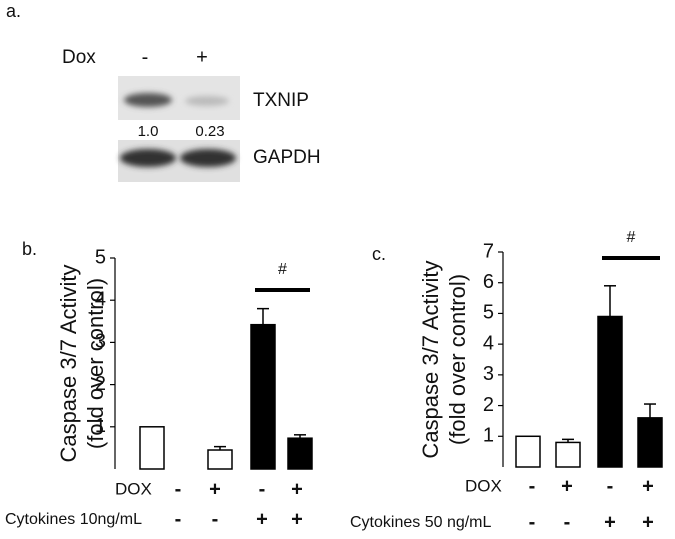 The image size is (675, 539). I want to click on lane-label: -, so click(145, 57).